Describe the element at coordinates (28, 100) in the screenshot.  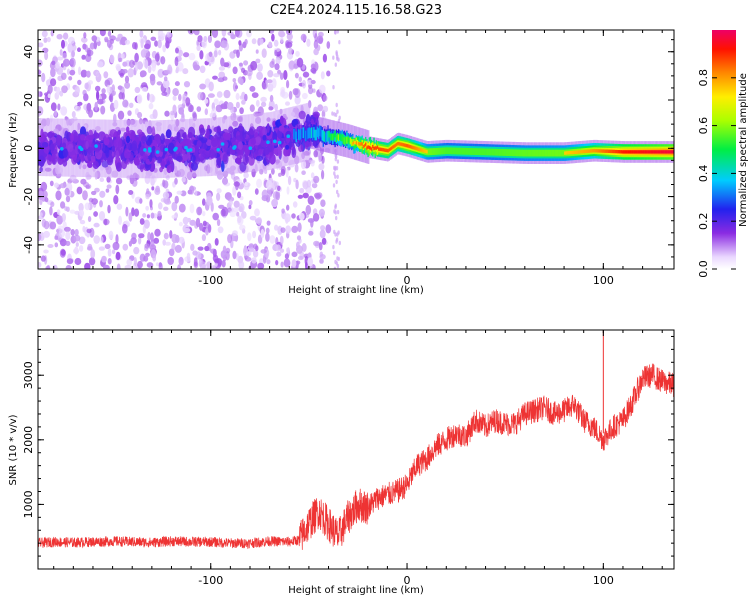
I see `y-tick-label: 20` at that location.